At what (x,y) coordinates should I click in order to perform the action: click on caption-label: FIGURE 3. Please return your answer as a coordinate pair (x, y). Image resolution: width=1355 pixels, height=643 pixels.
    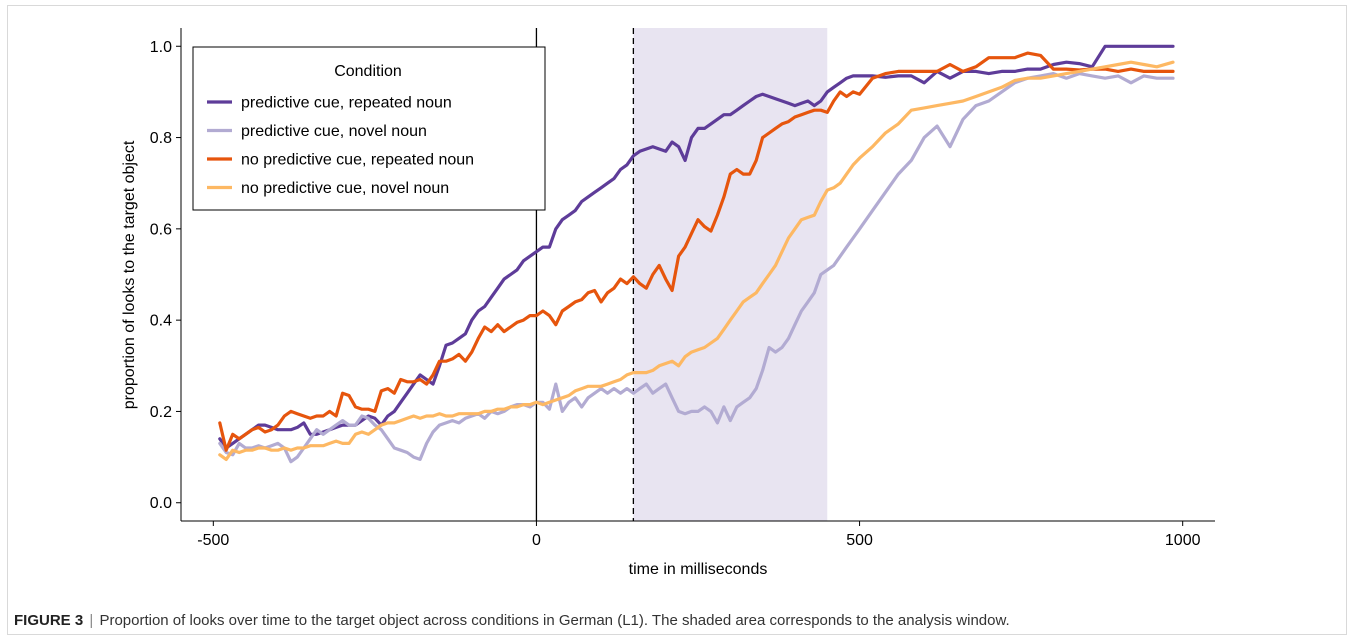
    Looking at the image, I should click on (49, 620).